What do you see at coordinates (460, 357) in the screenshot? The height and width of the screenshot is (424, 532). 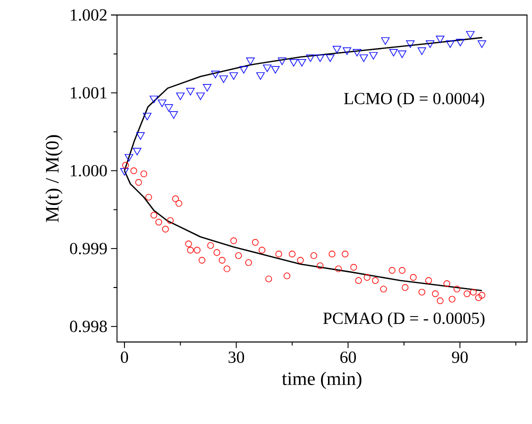 I see `x-tick-label: 90` at bounding box center [460, 357].